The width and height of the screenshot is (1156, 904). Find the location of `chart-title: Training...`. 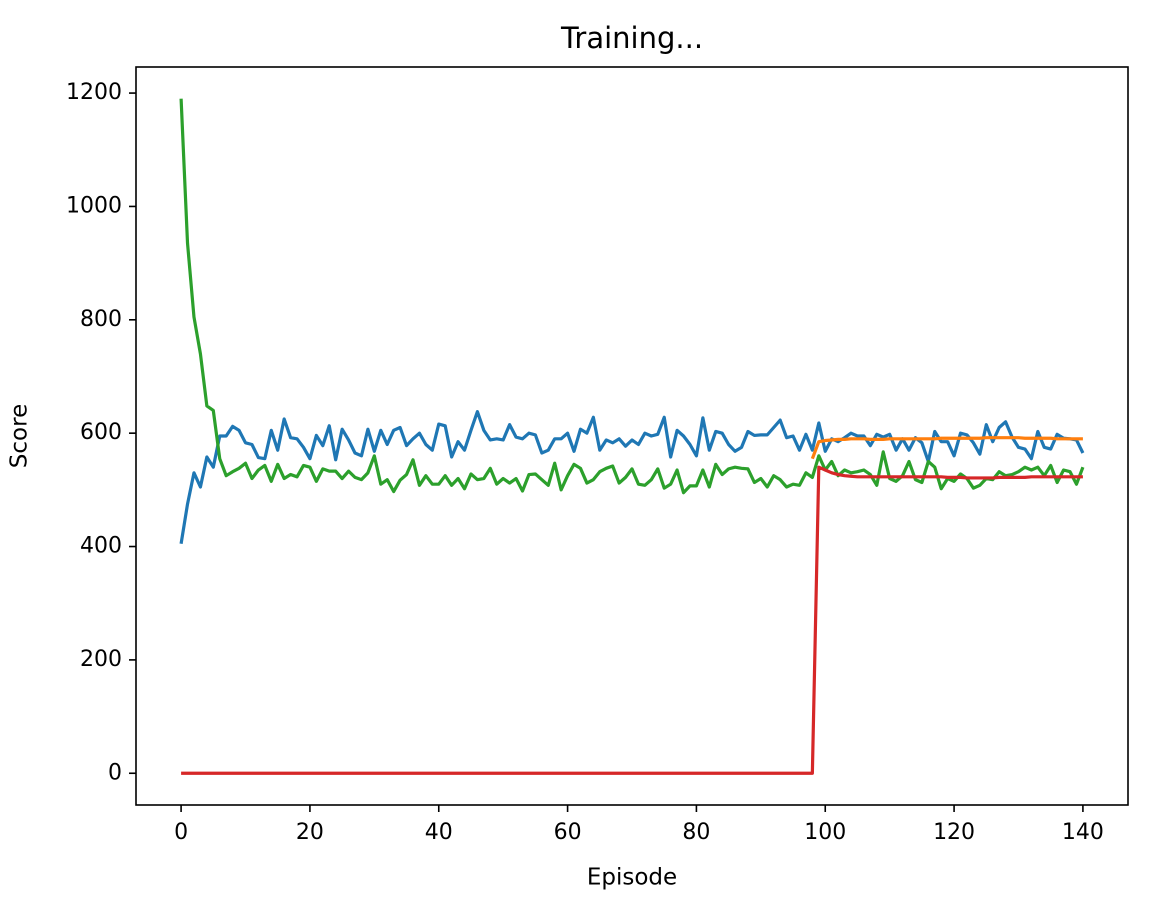

chart-title: Training... is located at coordinates (631, 38).